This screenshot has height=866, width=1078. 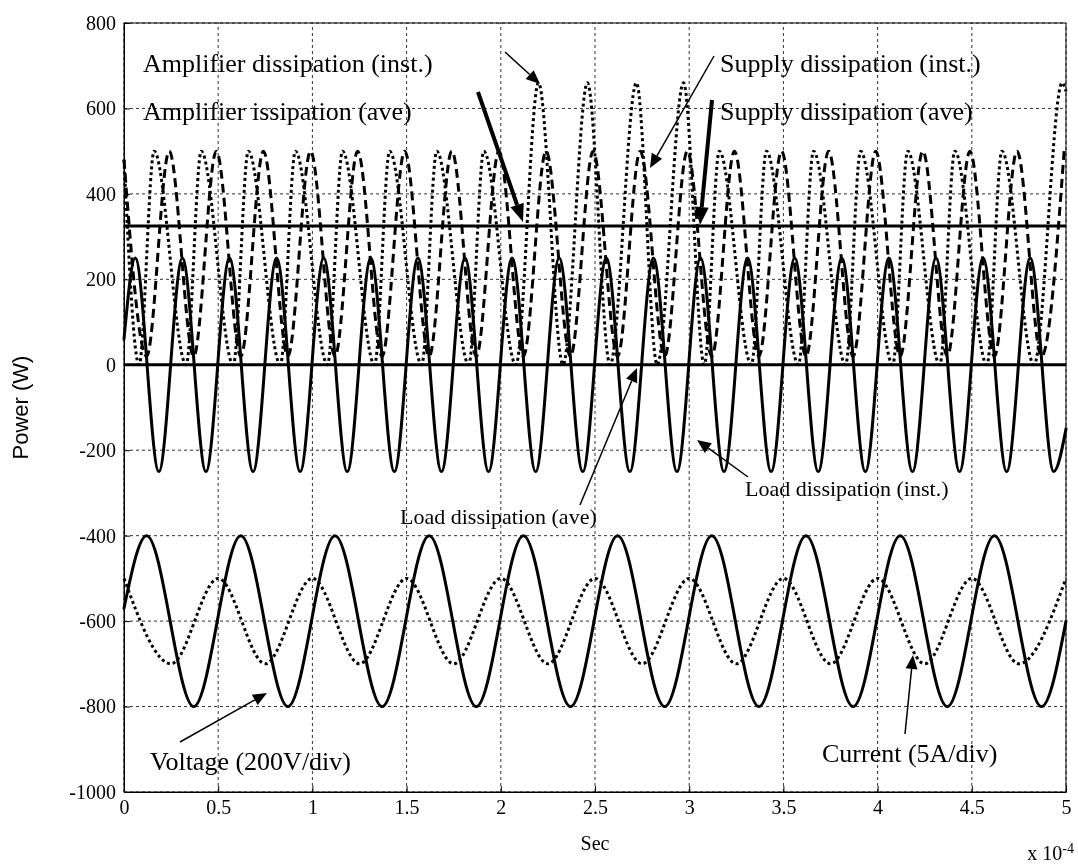 What do you see at coordinates (92, 791) in the screenshot?
I see `y-tick-label: -1000` at bounding box center [92, 791].